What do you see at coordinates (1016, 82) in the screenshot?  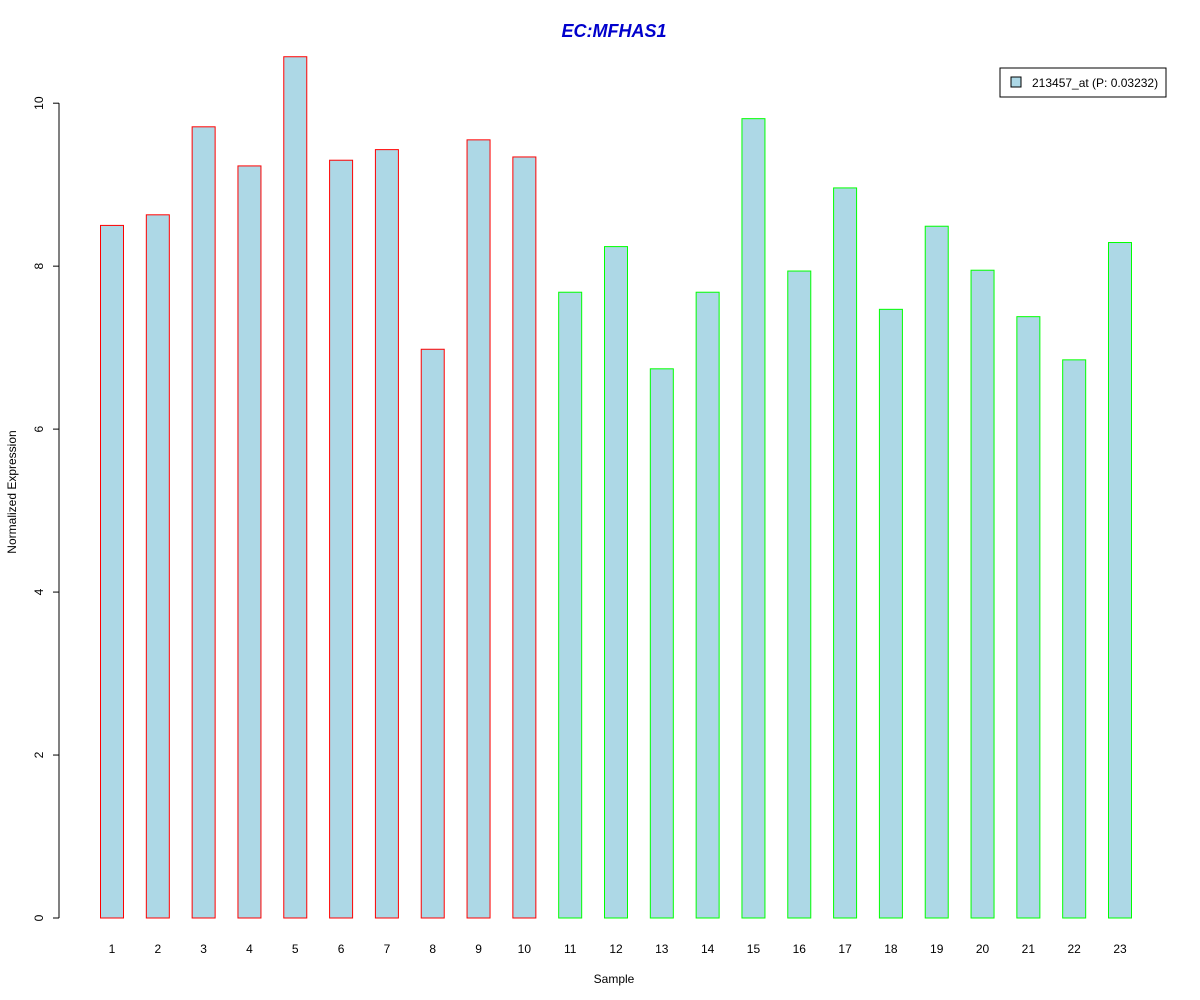 I see `legend-swatch` at bounding box center [1016, 82].